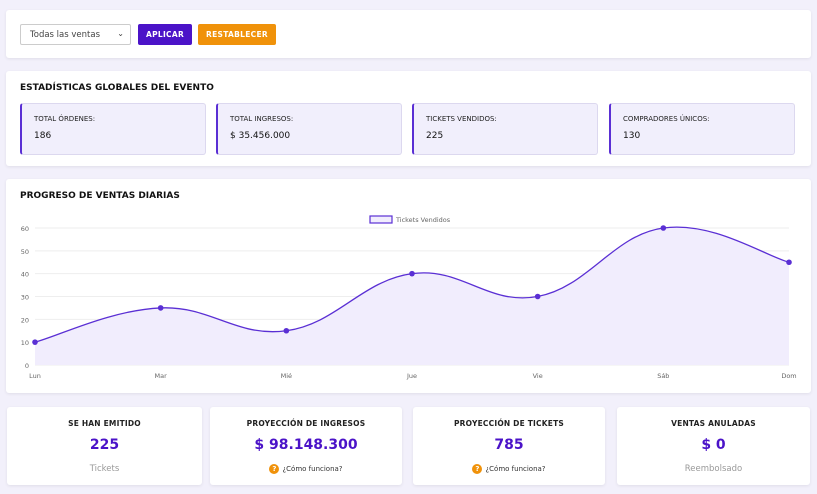 The width and height of the screenshot is (817, 494). I want to click on y-tick-label: 10, so click(25, 343).